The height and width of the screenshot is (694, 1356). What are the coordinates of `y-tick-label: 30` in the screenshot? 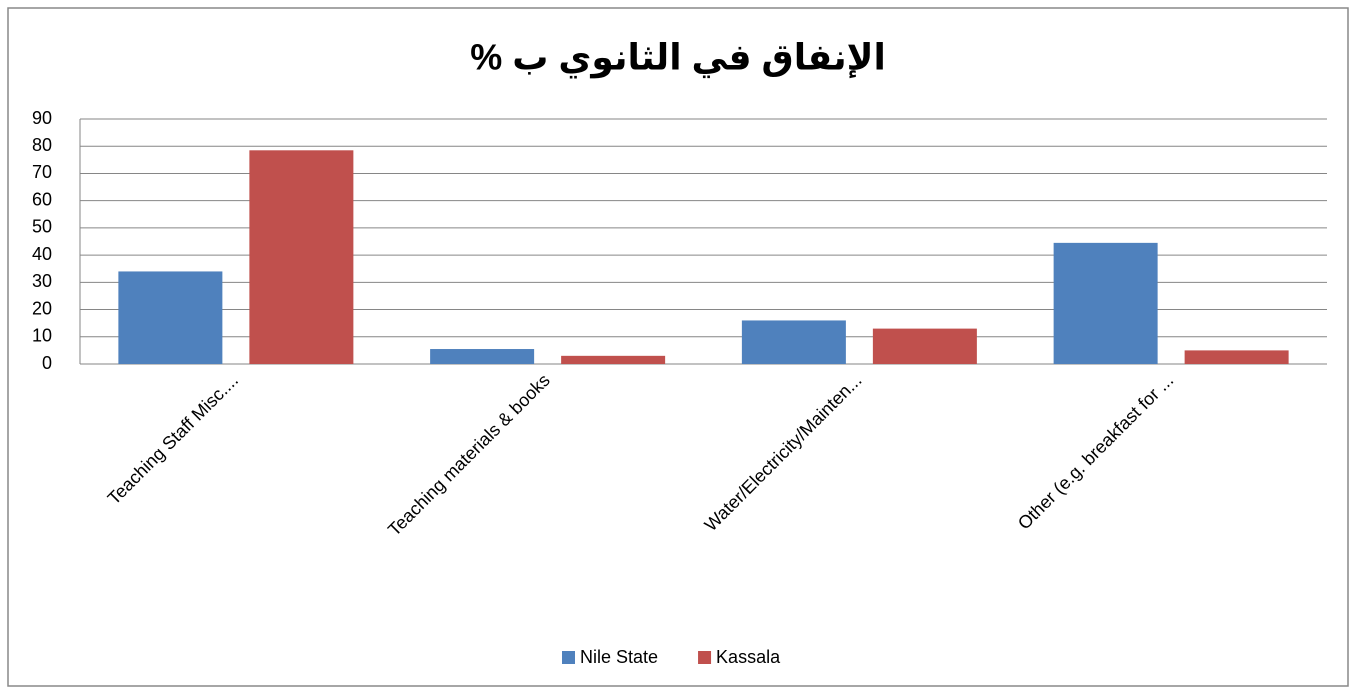 It's located at (42, 281).